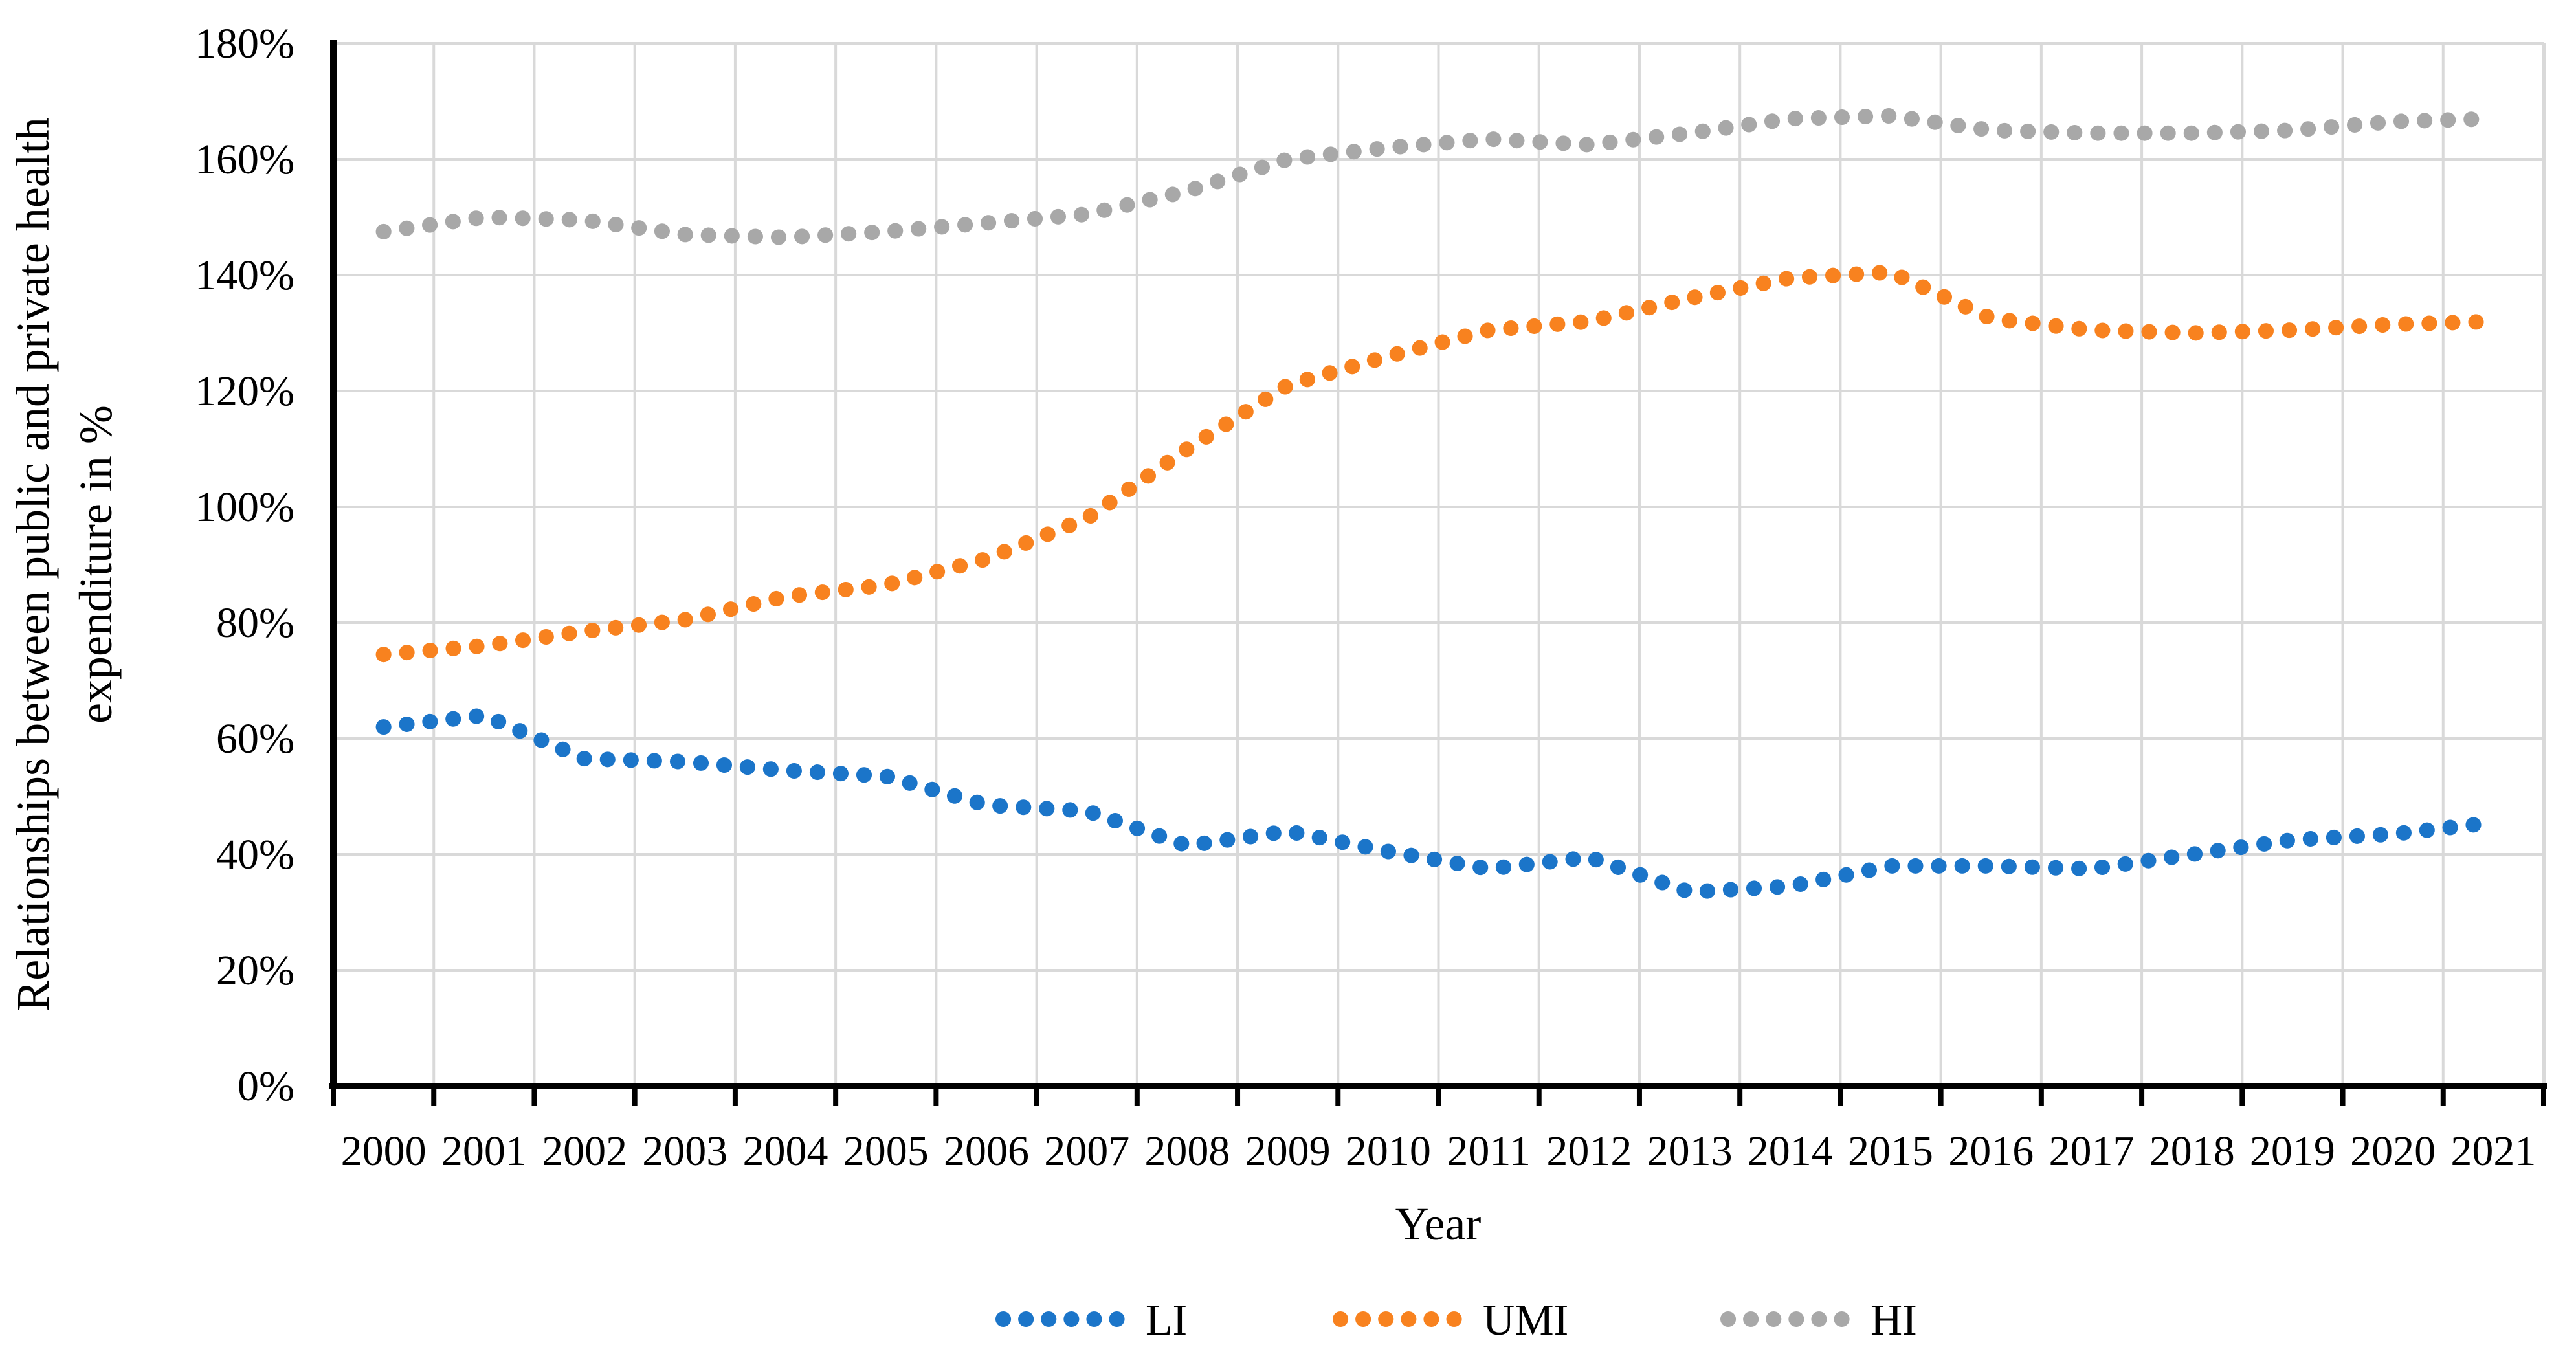 The image size is (2576, 1367). What do you see at coordinates (244, 507) in the screenshot?
I see `y-tick-label: 100%` at bounding box center [244, 507].